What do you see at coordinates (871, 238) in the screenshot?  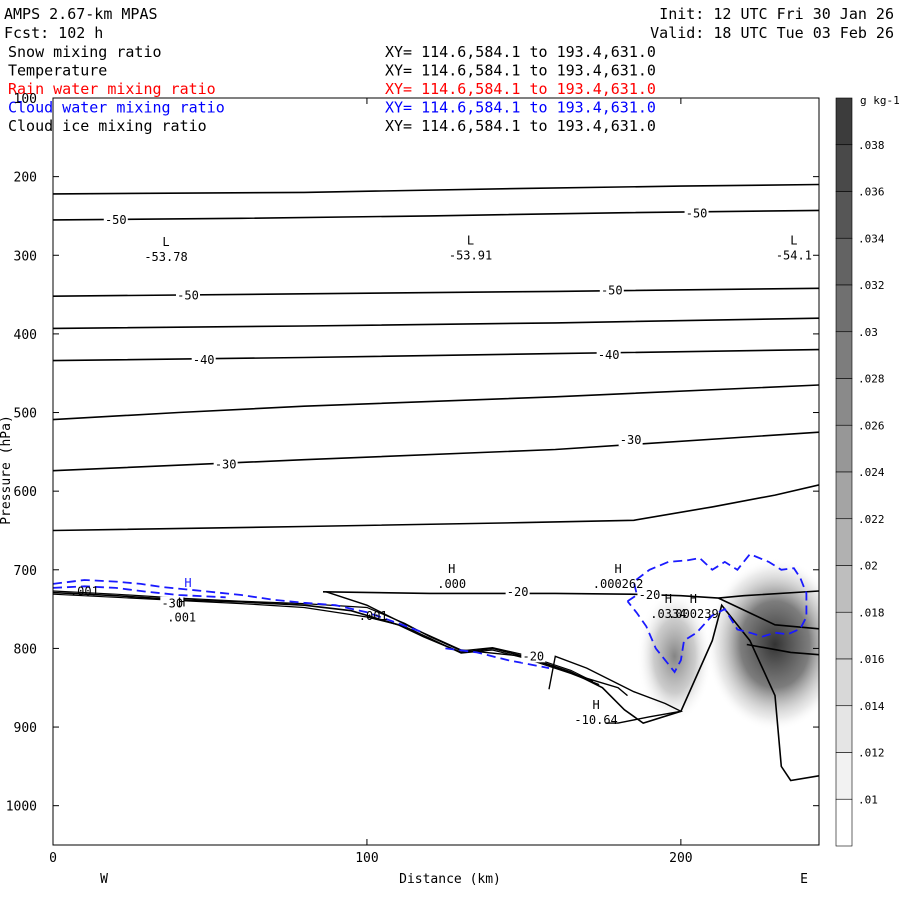 I see `colorbar-label: .034` at bounding box center [871, 238].